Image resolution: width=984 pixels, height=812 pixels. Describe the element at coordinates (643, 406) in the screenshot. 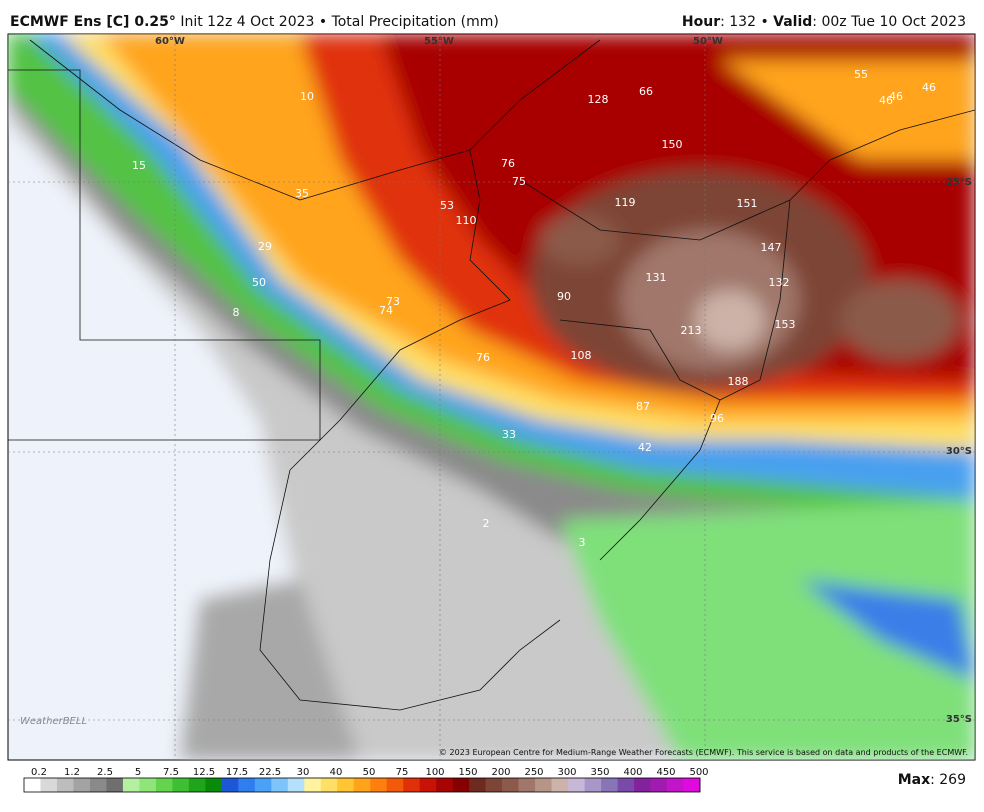

I see `precip-value: 87` at that location.